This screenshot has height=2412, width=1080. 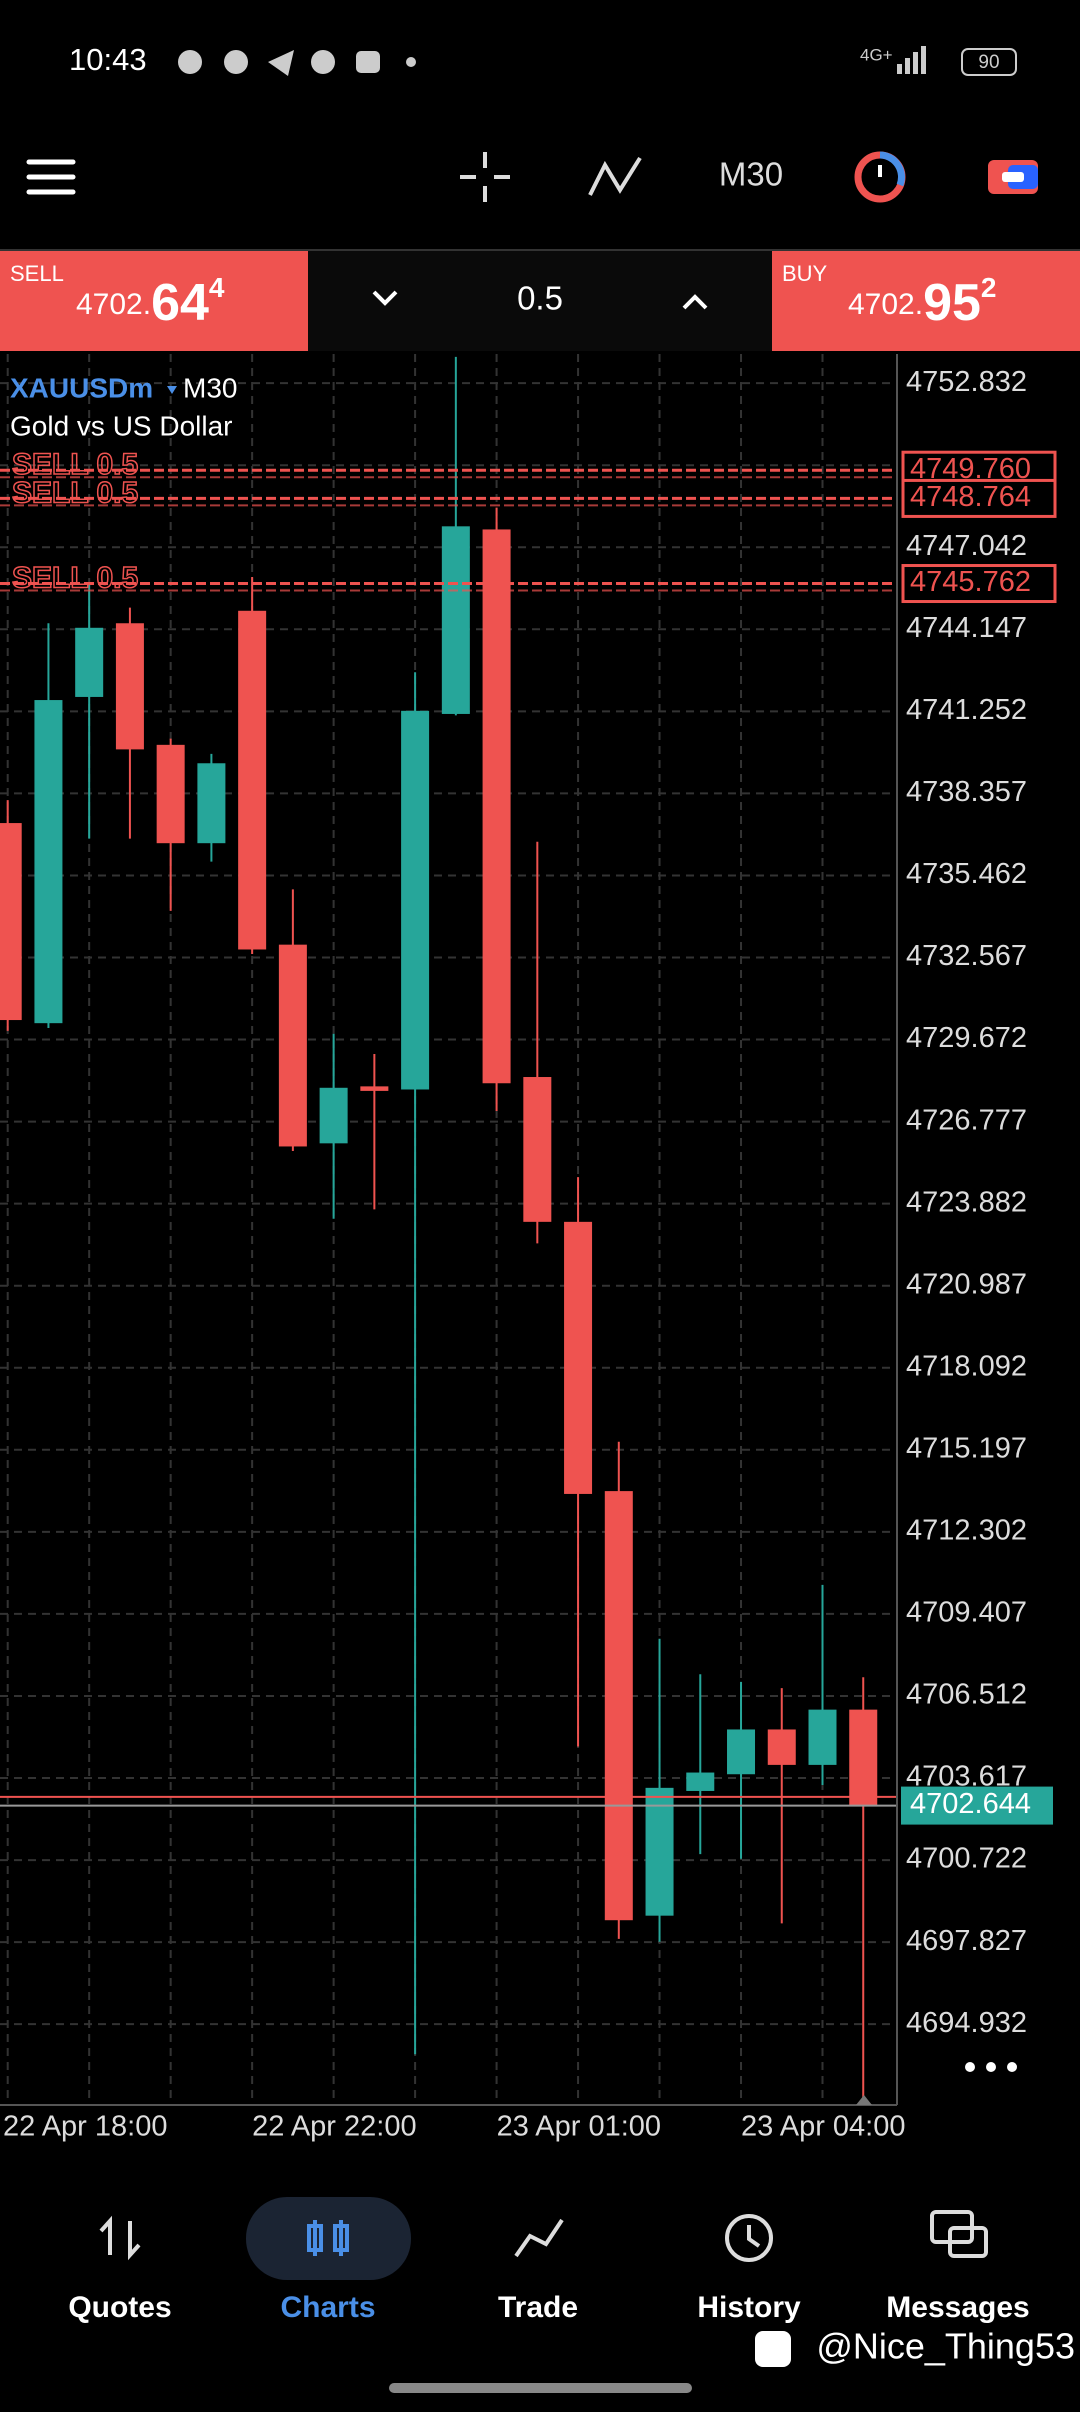 What do you see at coordinates (180, 303) in the screenshot?
I see `sell-price-big: 64` at bounding box center [180, 303].